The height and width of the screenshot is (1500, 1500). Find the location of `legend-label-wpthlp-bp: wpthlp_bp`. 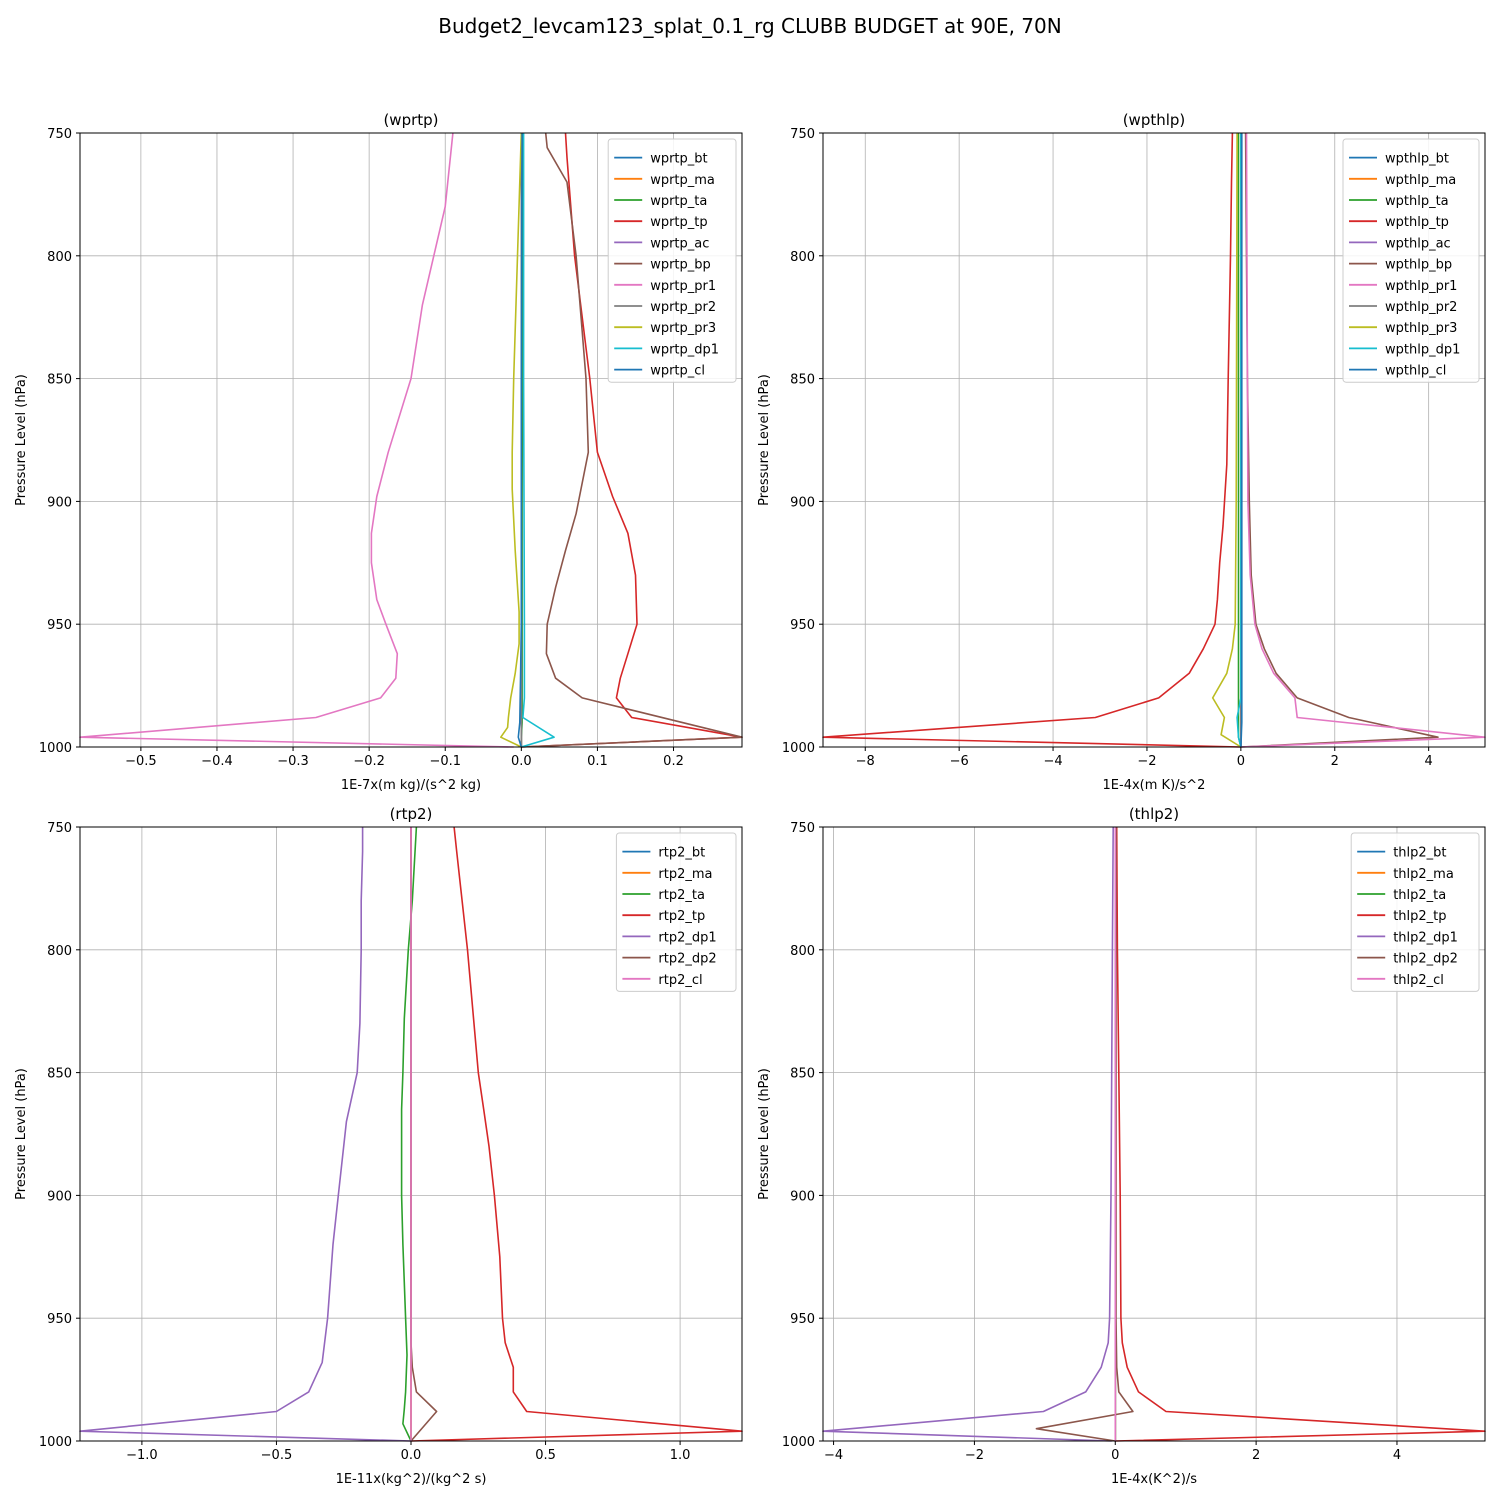

legend-label-wpthlp-bp: wpthlp_bp is located at coordinates (1418, 265).